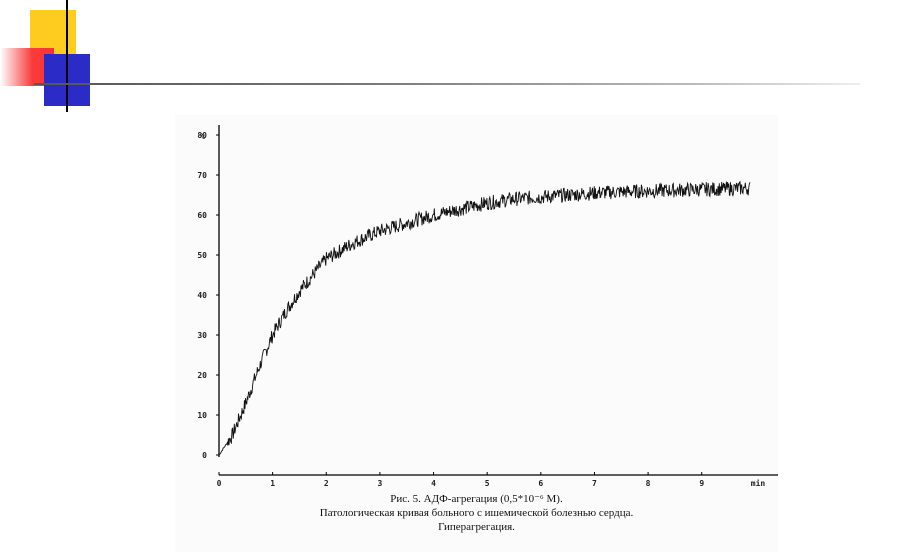 Image resolution: width=897 pixels, height=552 pixels. Describe the element at coordinates (272, 483) in the screenshot. I see `x-tick-label: 1` at that location.